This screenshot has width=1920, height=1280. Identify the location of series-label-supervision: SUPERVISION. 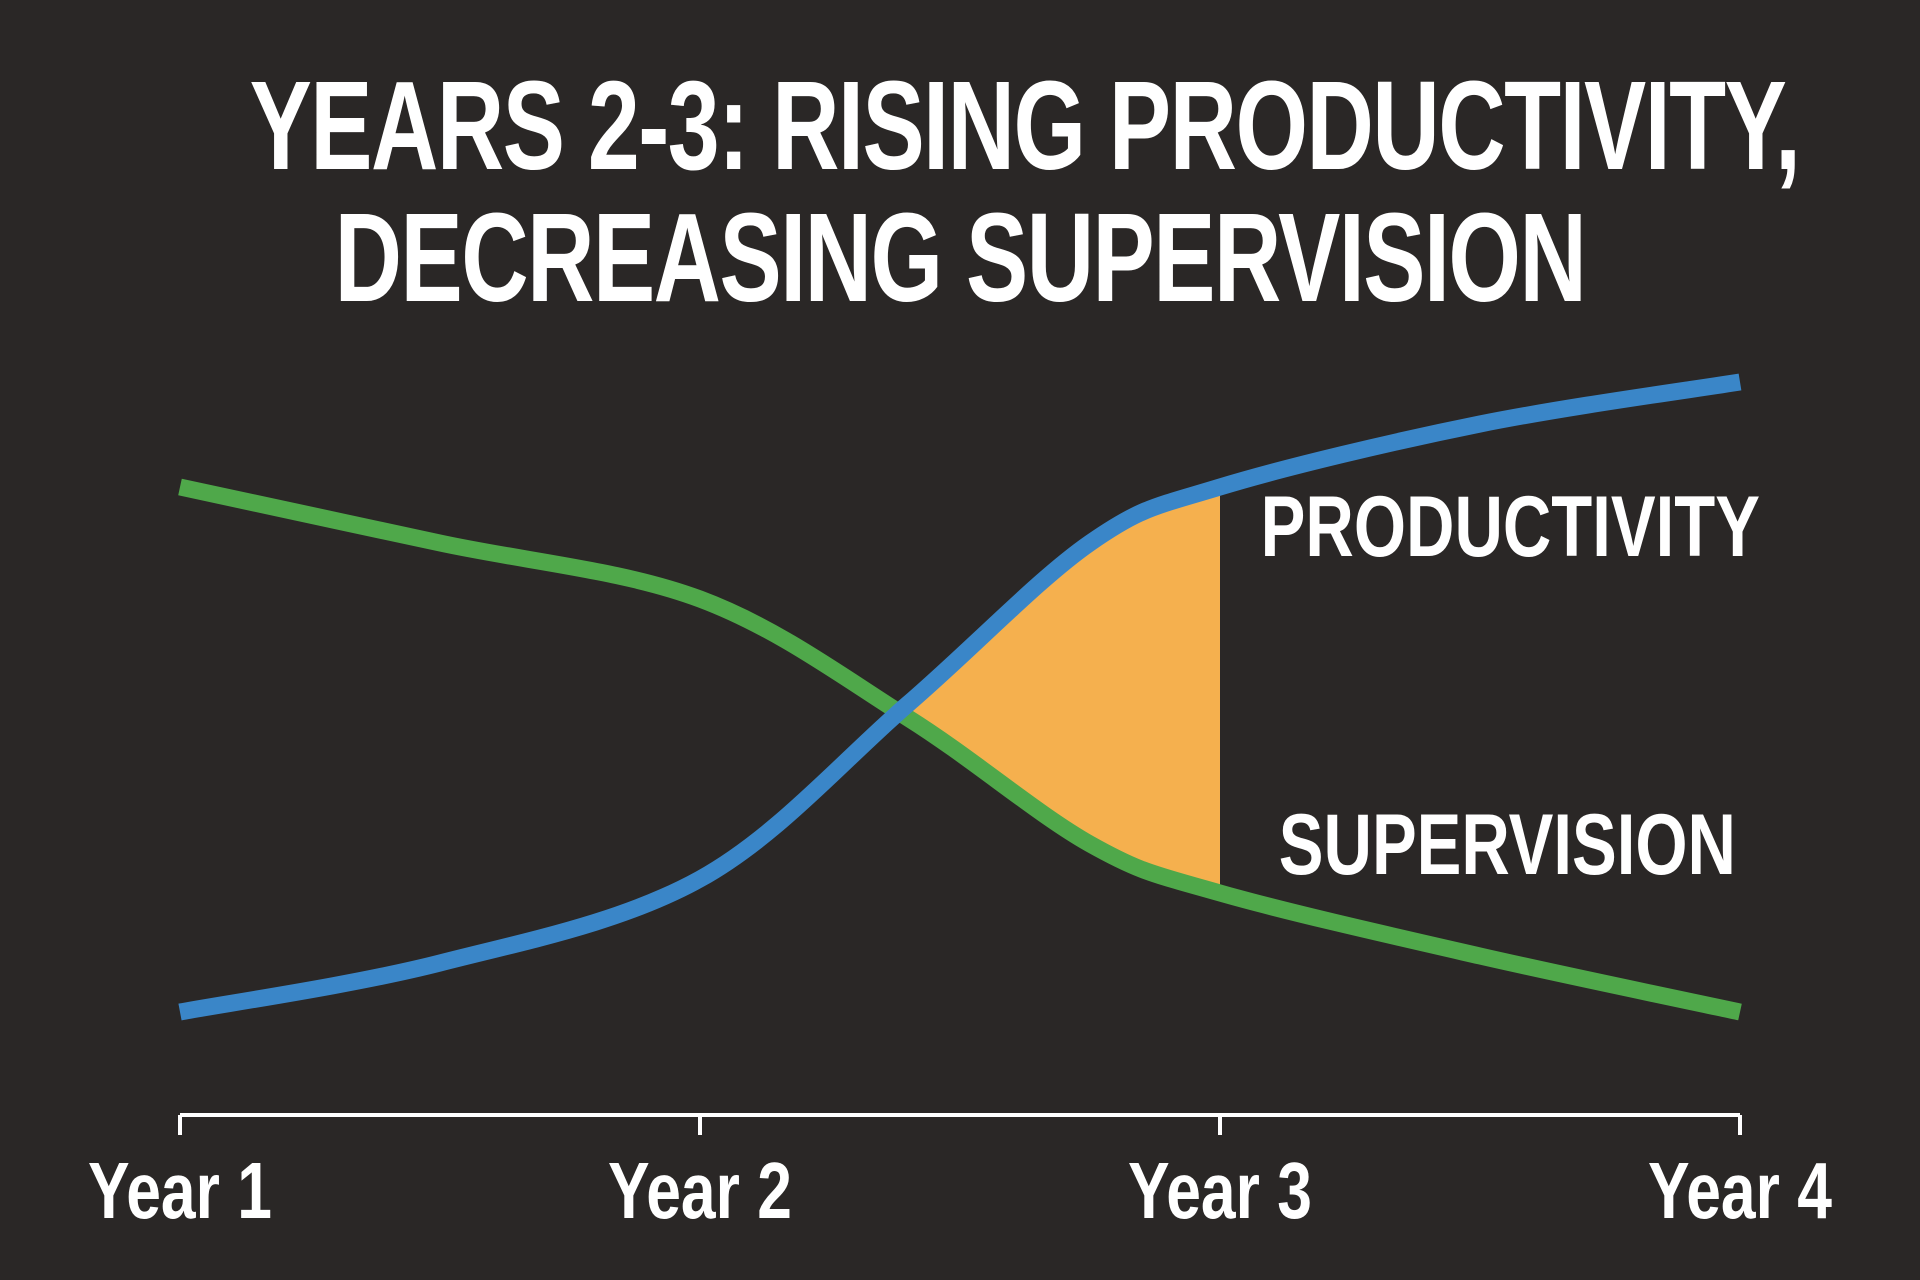
(1507, 845).